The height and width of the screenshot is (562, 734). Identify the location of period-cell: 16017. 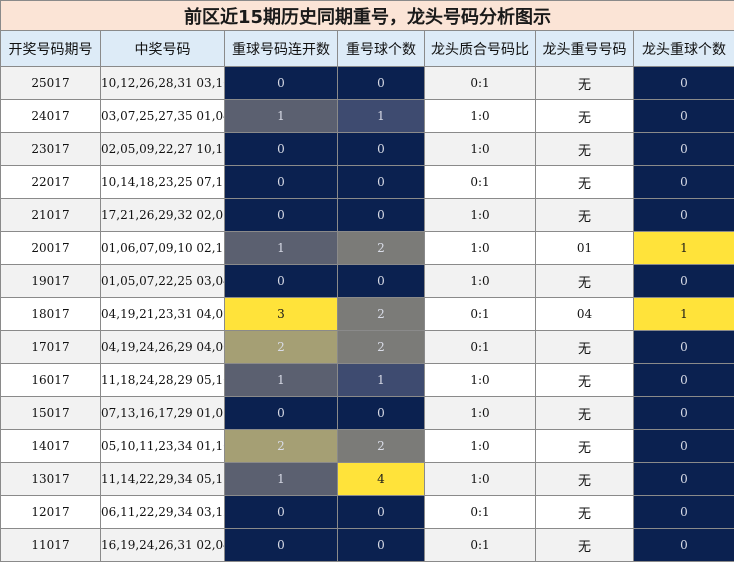
(51, 380).